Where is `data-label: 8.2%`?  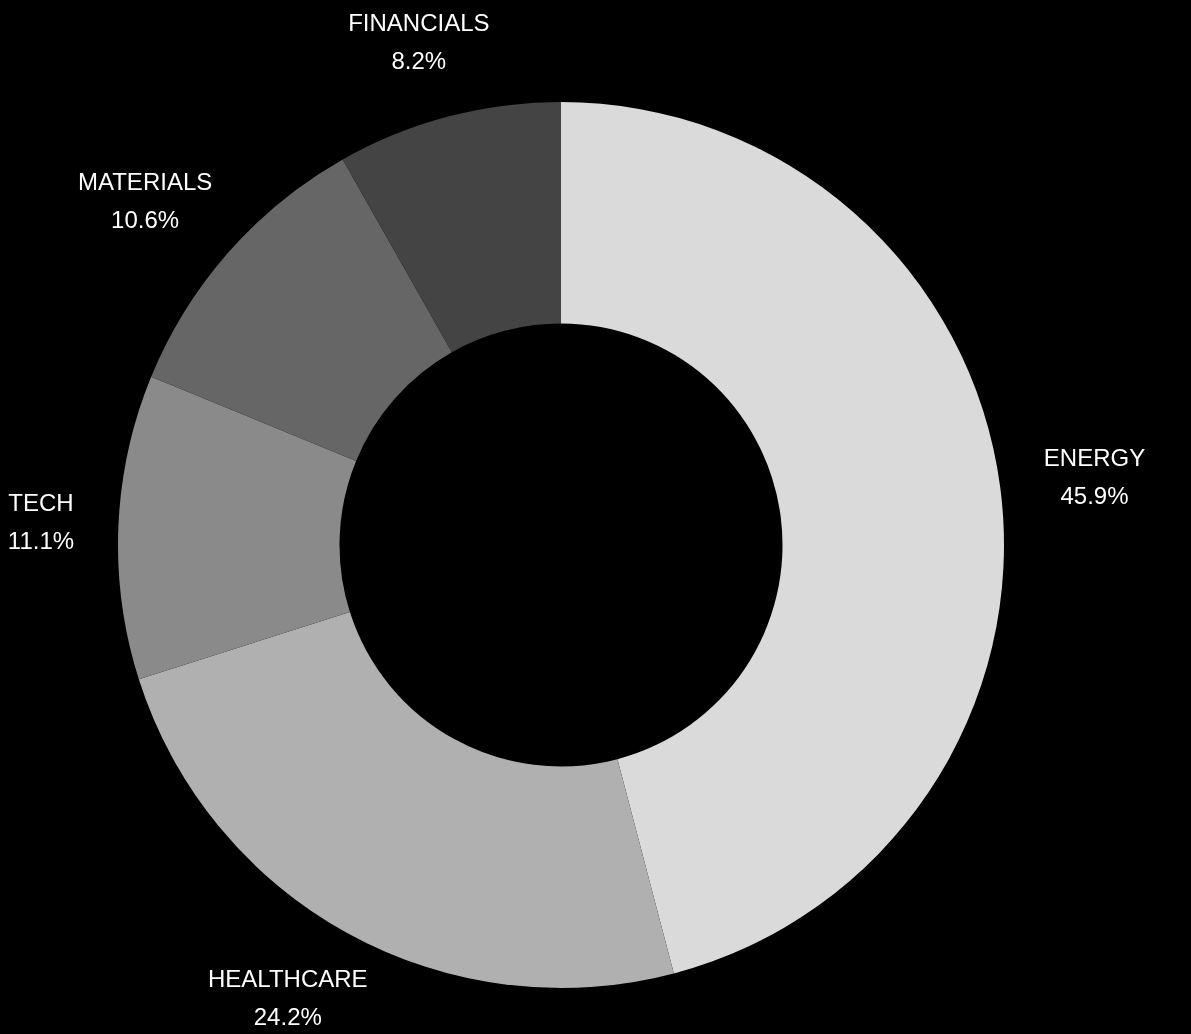 data-label: 8.2% is located at coordinates (419, 61).